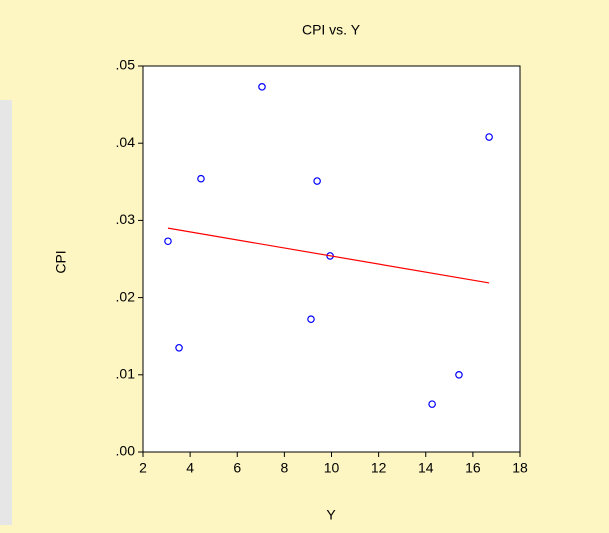 The height and width of the screenshot is (533, 609). I want to click on x-tick-label: 12, so click(379, 468).